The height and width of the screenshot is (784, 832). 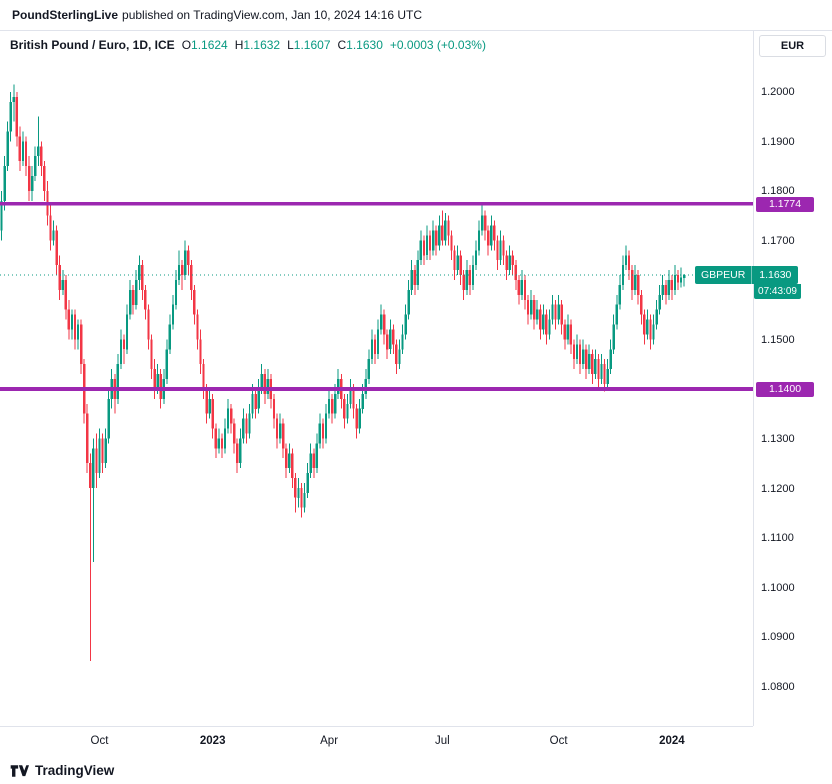 I want to click on close-label: C, so click(x=342, y=45).